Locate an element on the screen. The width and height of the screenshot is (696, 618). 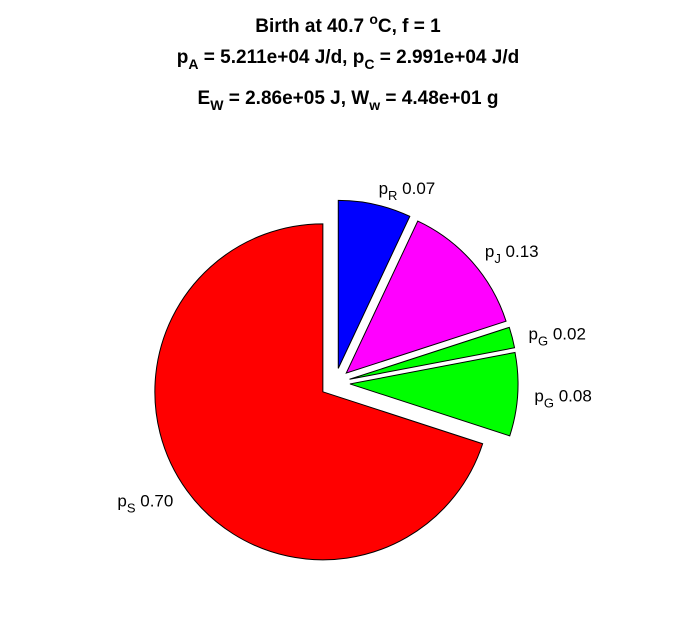
slice-label-3: pG 0.08 is located at coordinates (562, 399).